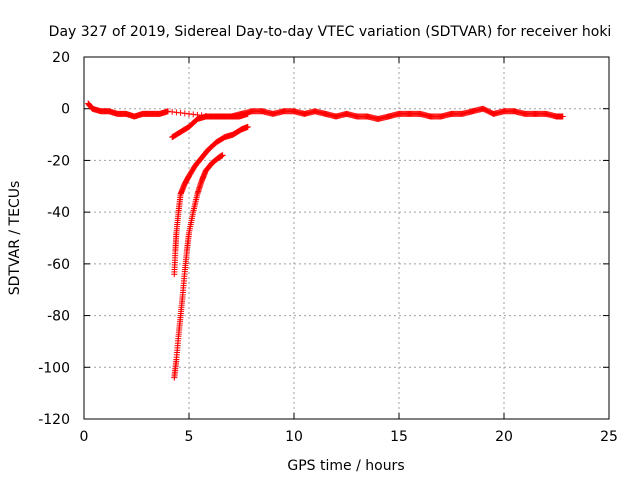 The width and height of the screenshot is (640, 480). Describe the element at coordinates (15, 238) in the screenshot. I see `y-axis-label: SDTVAR / TECUs` at that location.